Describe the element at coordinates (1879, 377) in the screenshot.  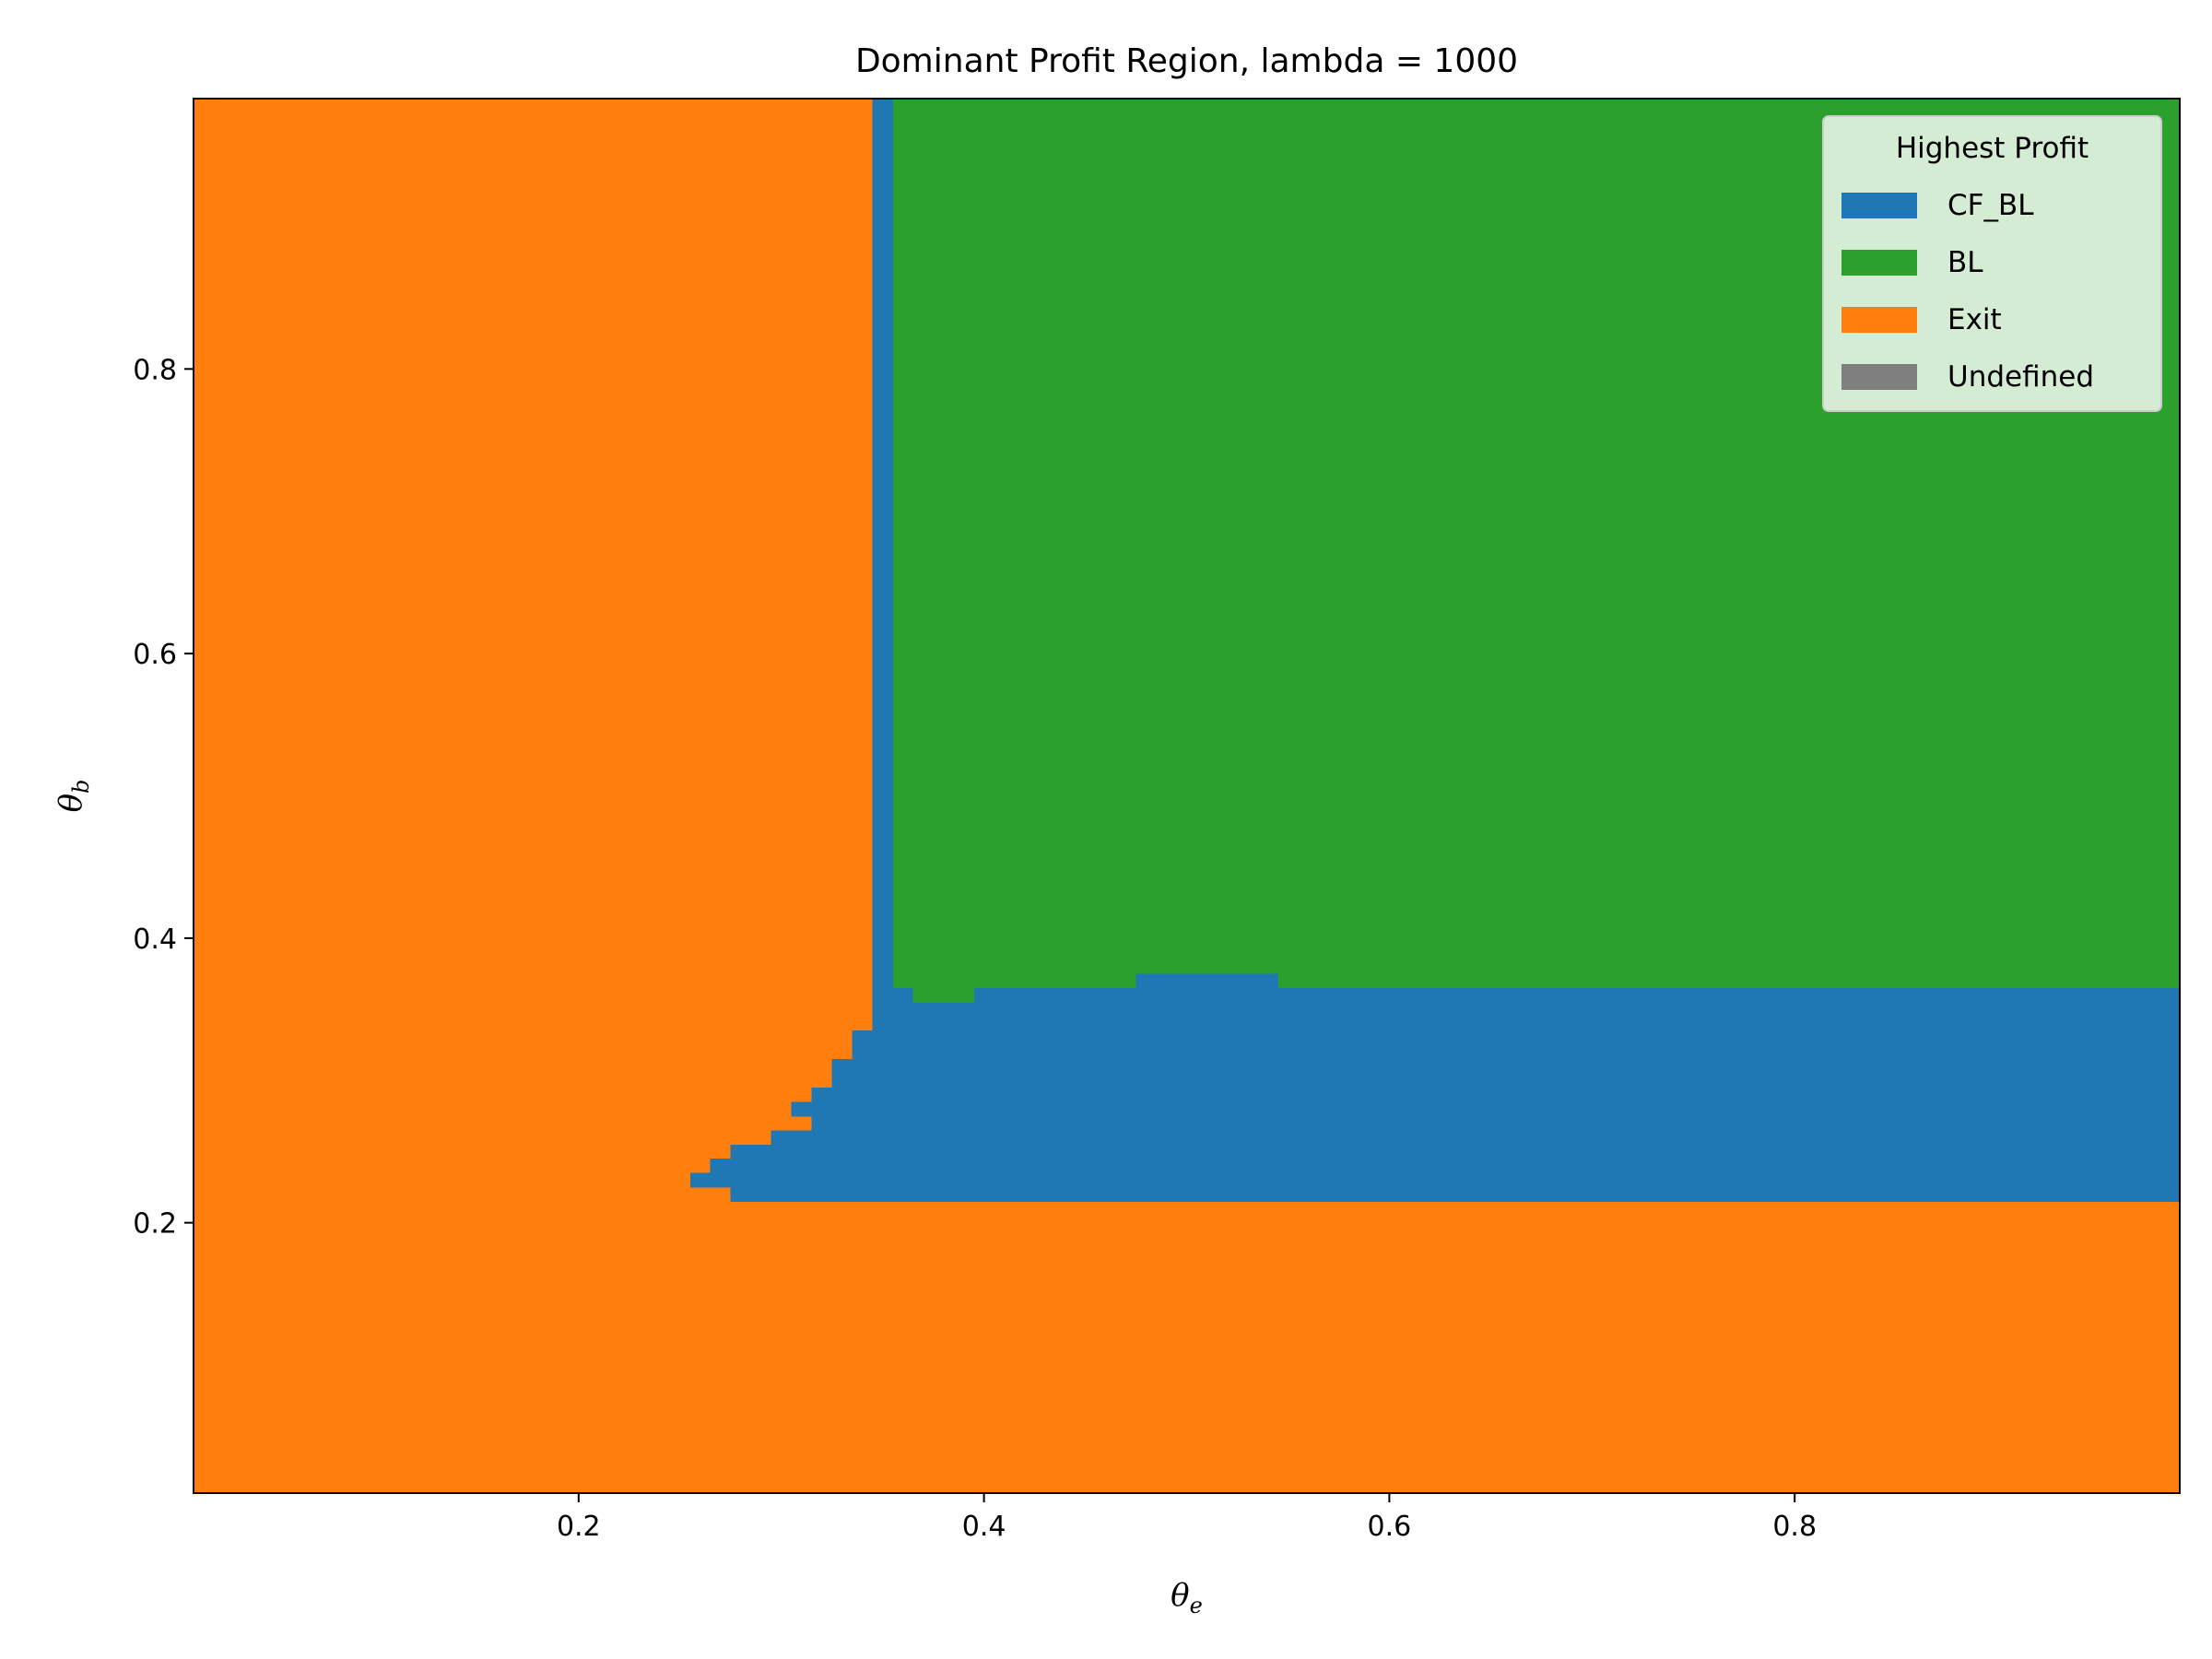
I see `legend-swatch-undefined` at that location.